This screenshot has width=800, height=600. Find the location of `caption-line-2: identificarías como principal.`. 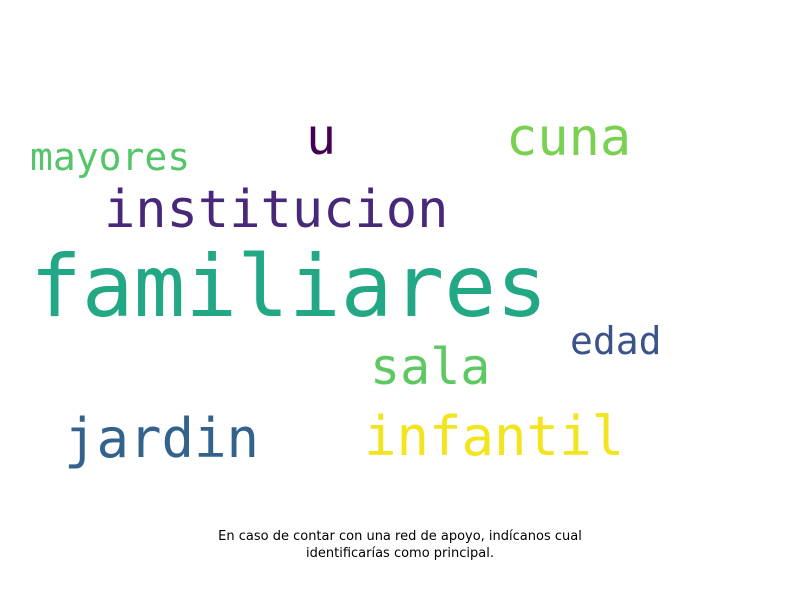

caption-line-2: identificarías como principal. is located at coordinates (400, 553).